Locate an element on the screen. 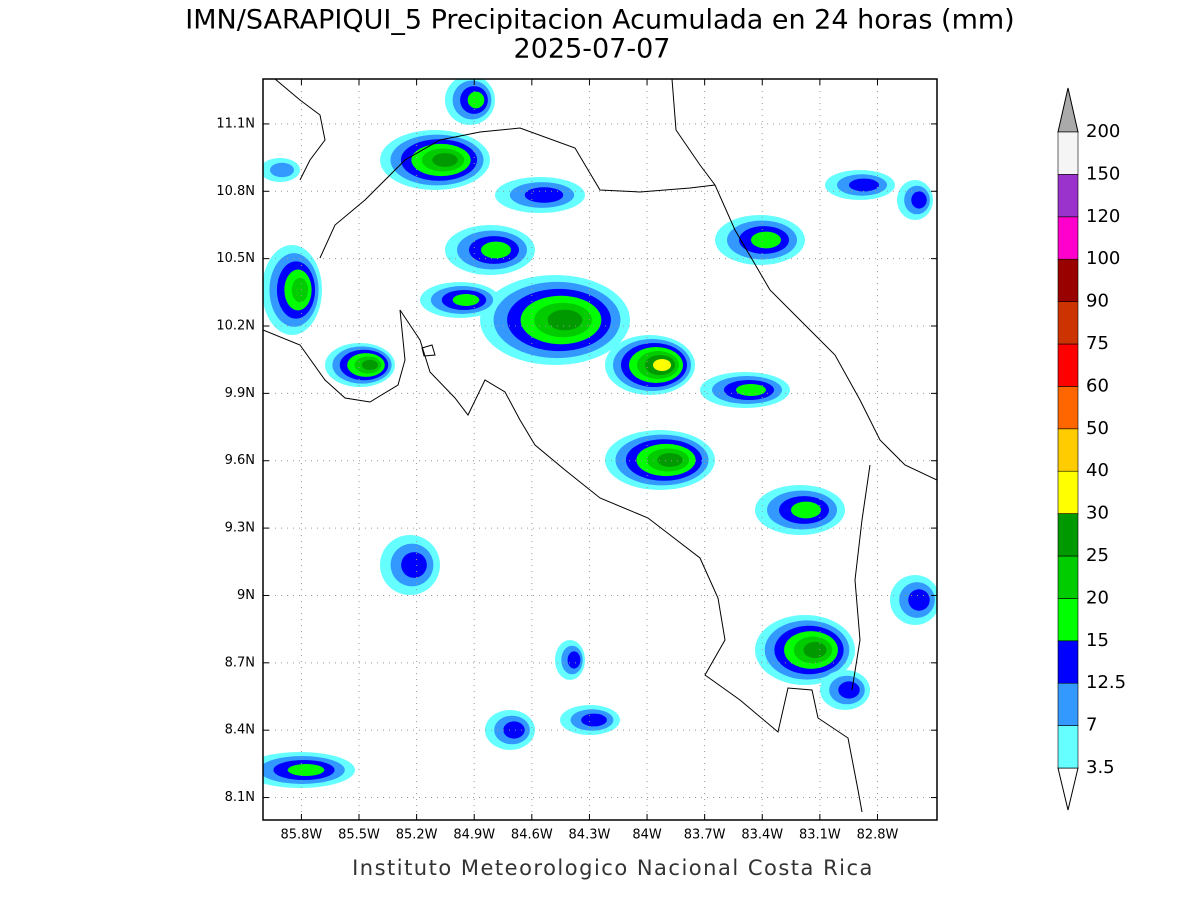 Image resolution: width=1200 pixels, height=900 pixels. subtitle: 2025-07-07 is located at coordinates (592, 49).